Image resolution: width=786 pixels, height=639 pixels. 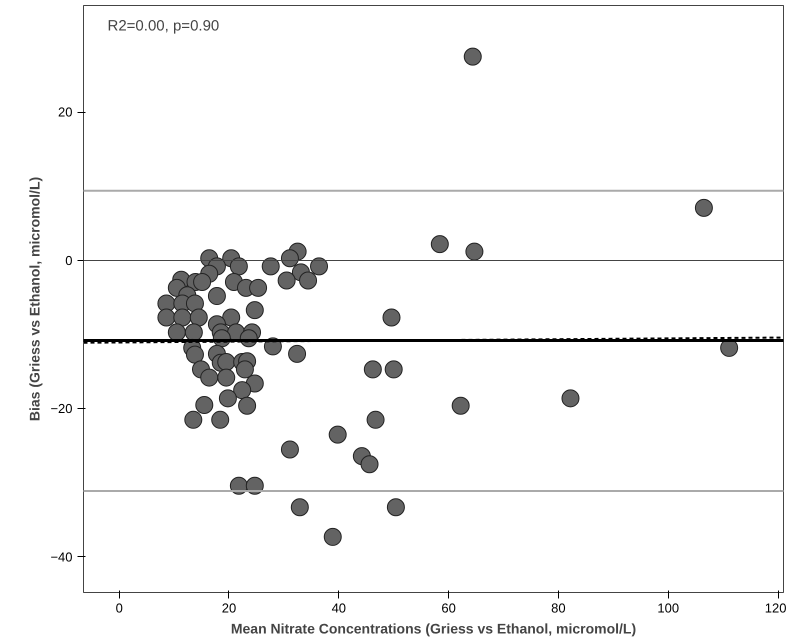 What do you see at coordinates (119, 608) in the screenshot?
I see `x-tick-label: 0` at bounding box center [119, 608].